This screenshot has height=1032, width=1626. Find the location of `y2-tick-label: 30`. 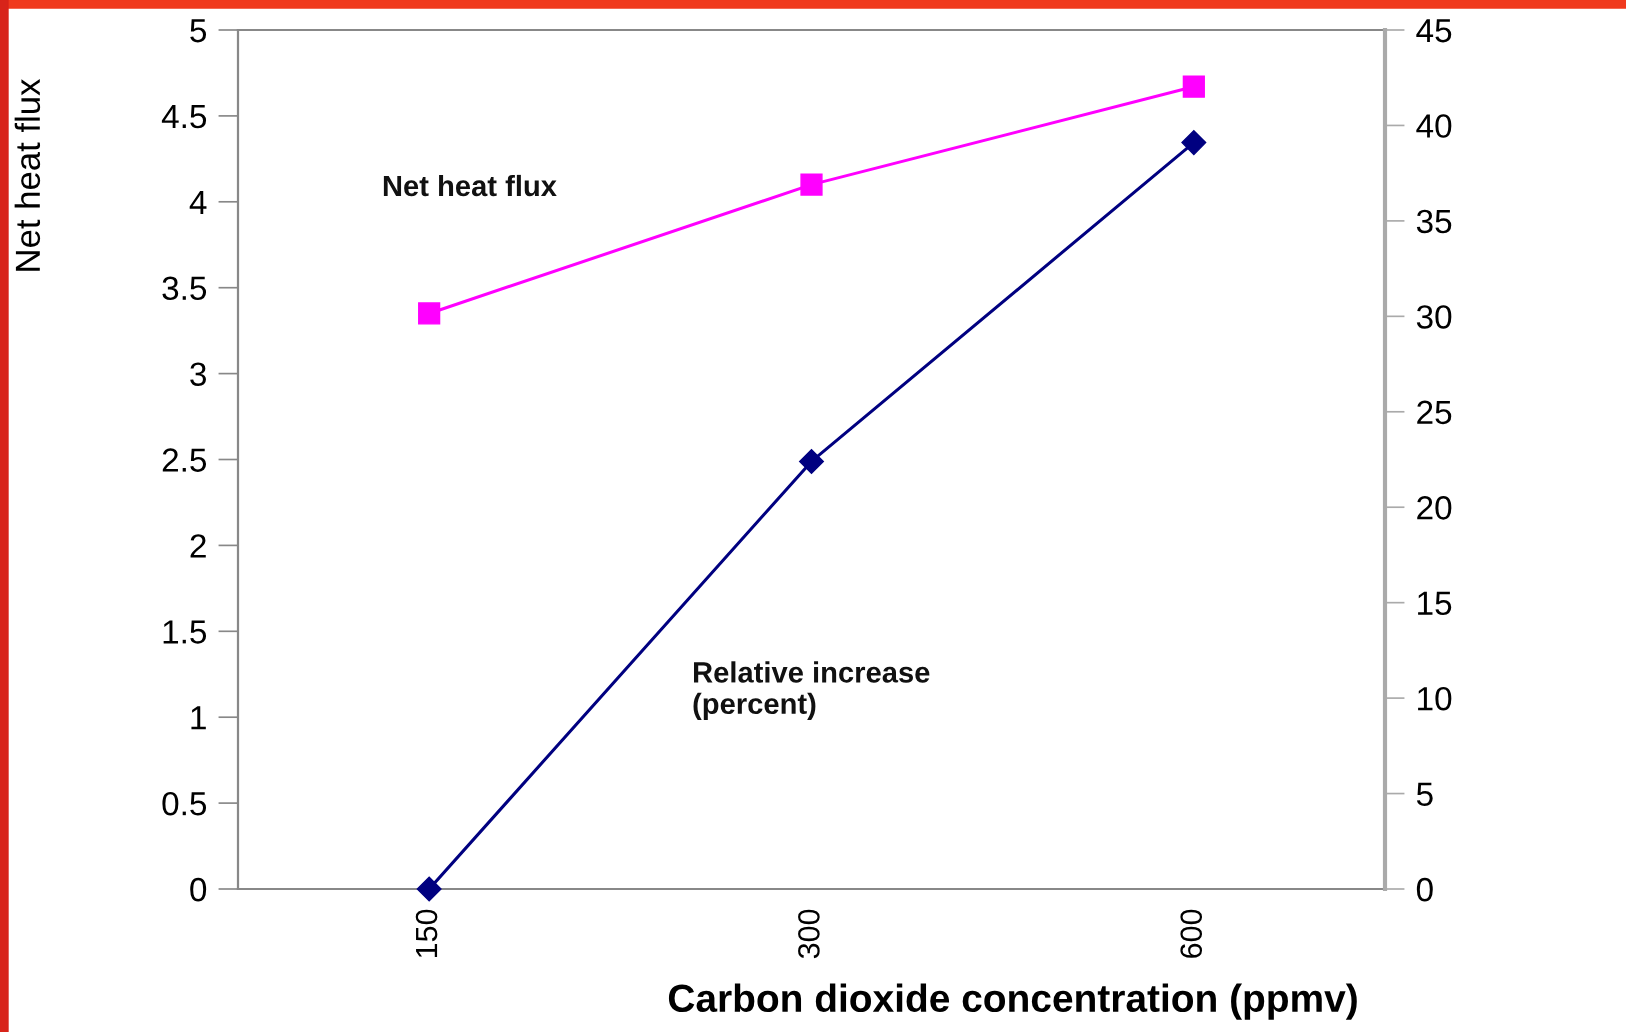

y2-tick-label: 30 is located at coordinates (1434, 317).